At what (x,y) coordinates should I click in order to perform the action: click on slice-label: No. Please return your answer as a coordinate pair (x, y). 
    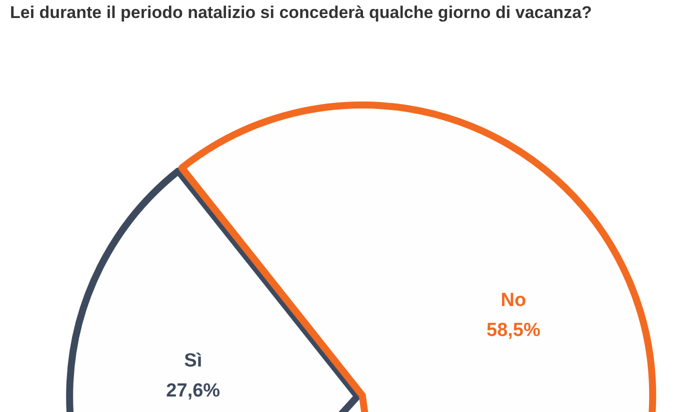
    Looking at the image, I should click on (513, 300).